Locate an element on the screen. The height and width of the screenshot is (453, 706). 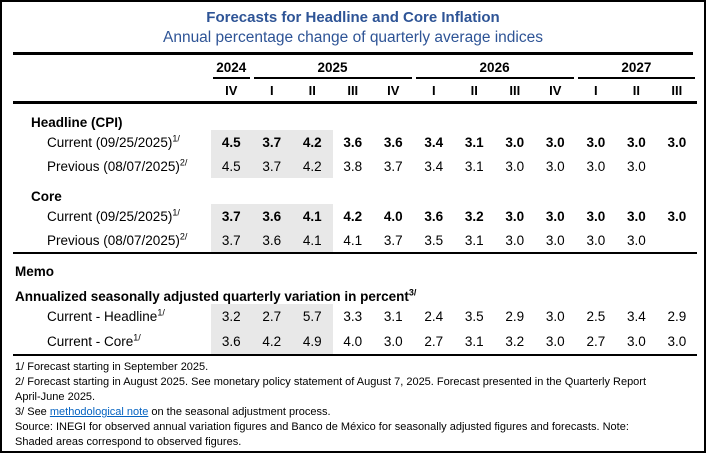
title-divider is located at coordinates (353, 53).